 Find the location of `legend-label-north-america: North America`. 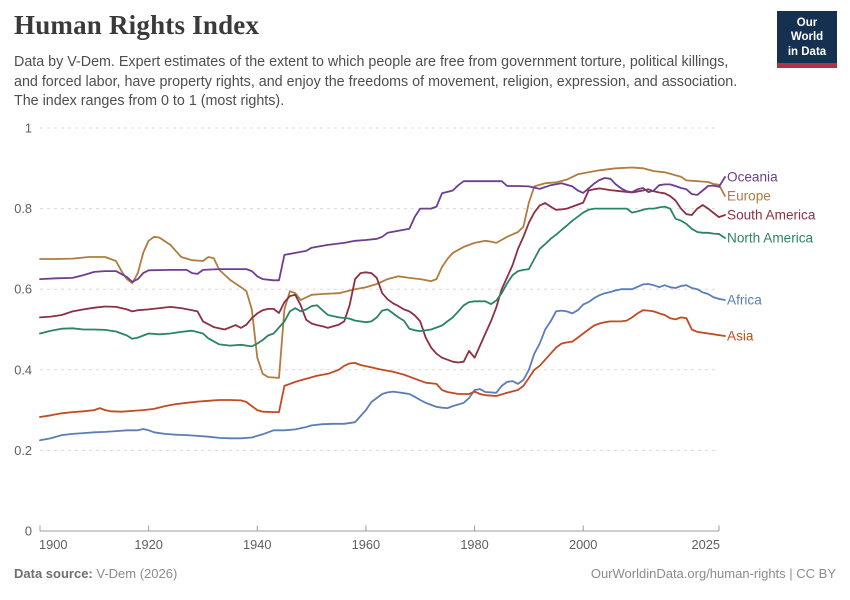

legend-label-north-america: North America is located at coordinates (770, 238).